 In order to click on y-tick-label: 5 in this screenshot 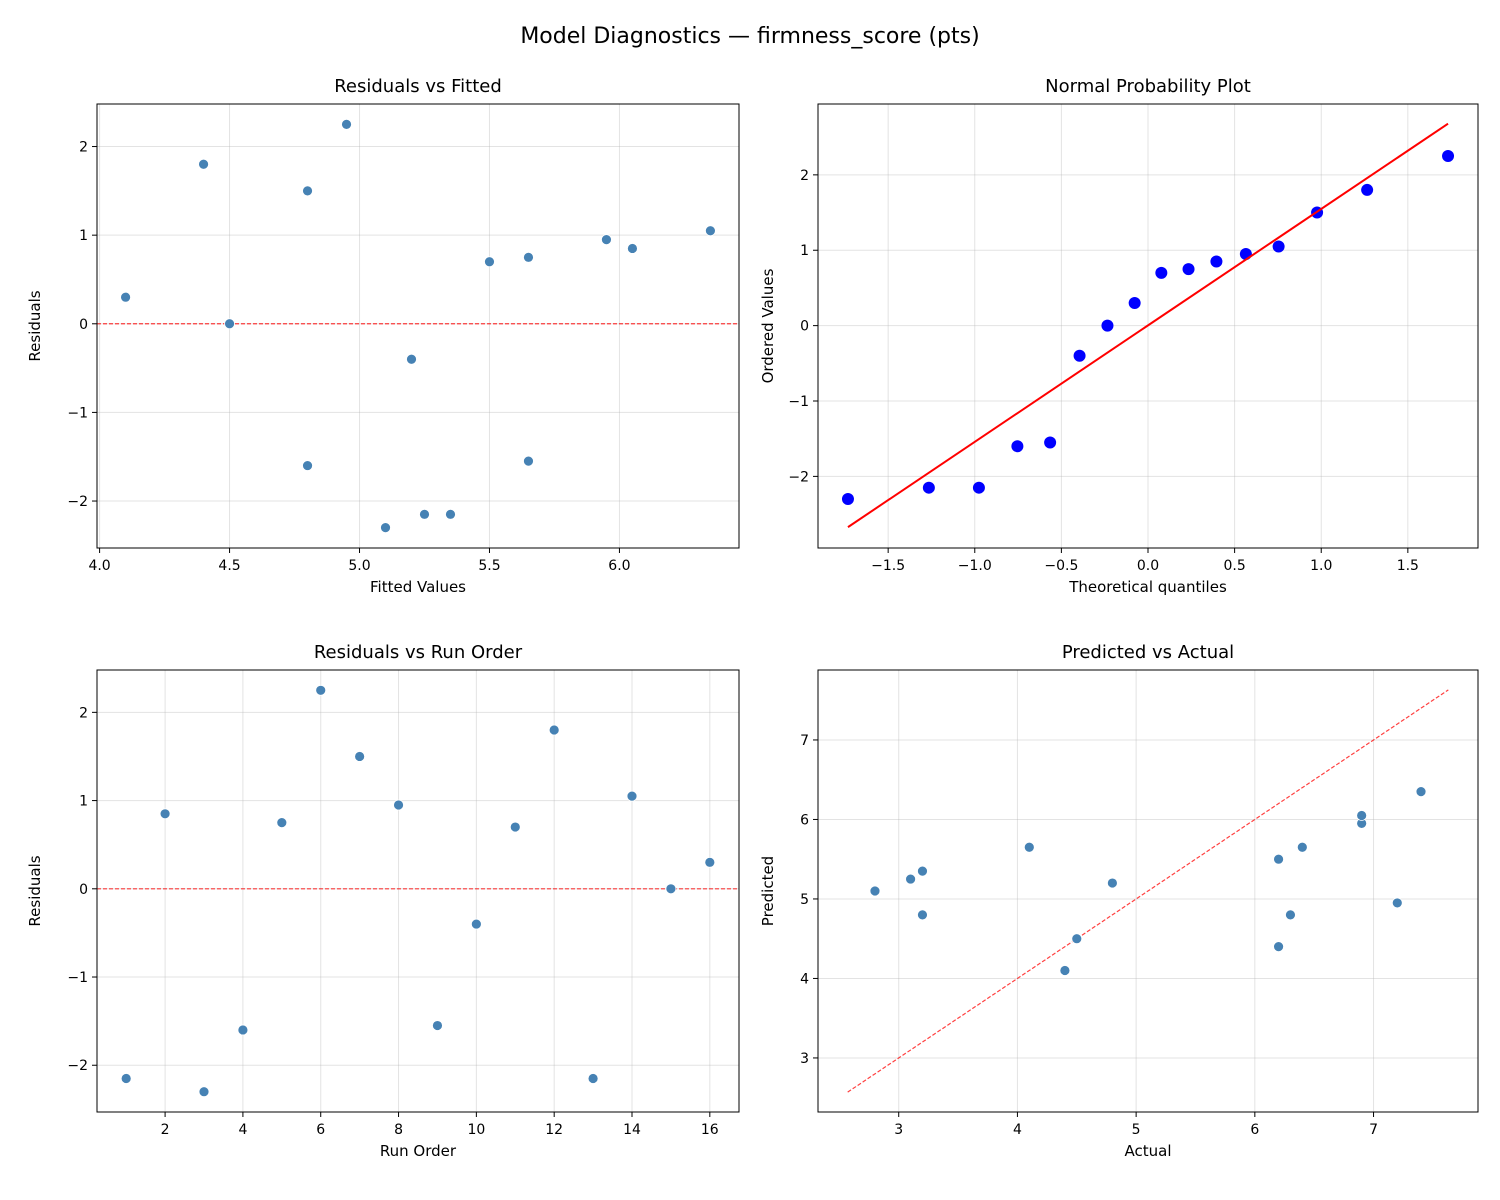, I will do `click(804, 900)`.